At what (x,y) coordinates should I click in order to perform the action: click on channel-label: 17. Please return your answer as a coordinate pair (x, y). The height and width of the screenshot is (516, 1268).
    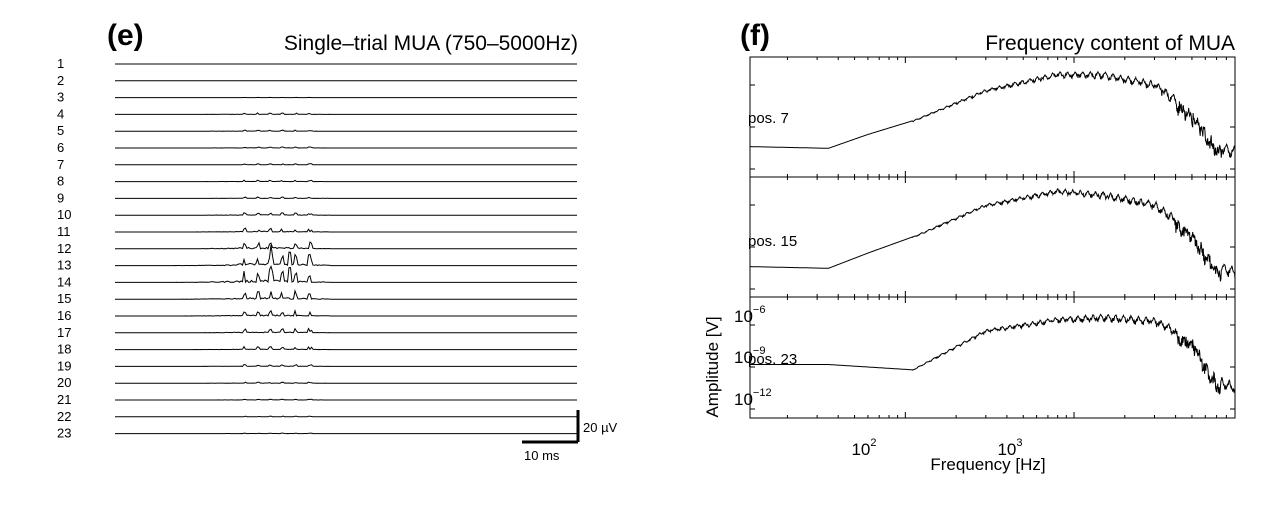
    Looking at the image, I should click on (64, 332).